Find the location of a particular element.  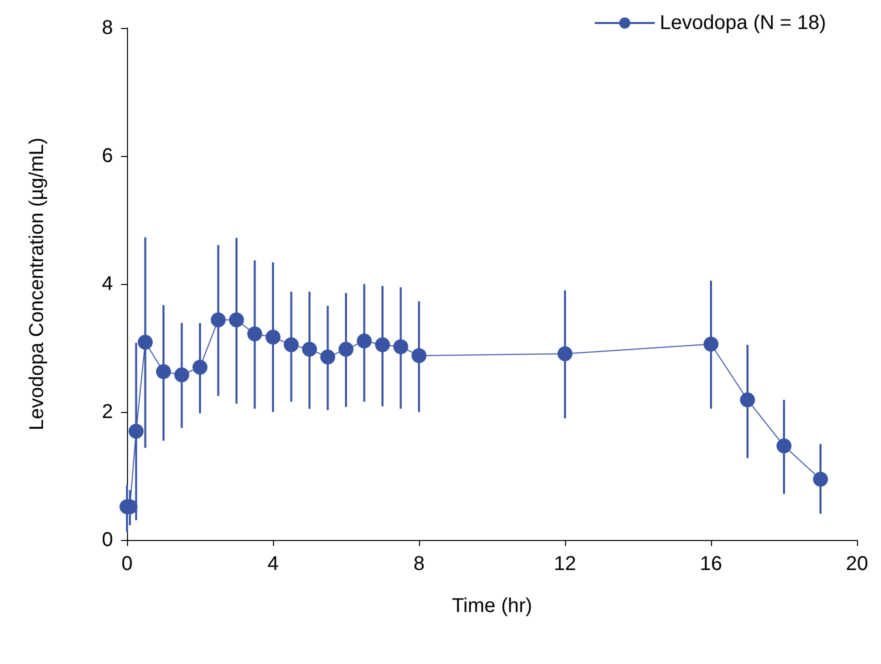

x-tick-label: 0 is located at coordinates (127, 564).